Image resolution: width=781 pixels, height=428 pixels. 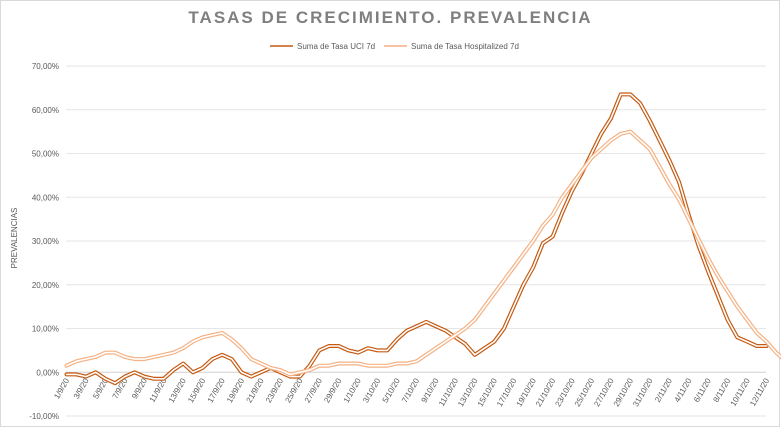 I want to click on x-tick-label: 4/11/20, so click(x=683, y=390).